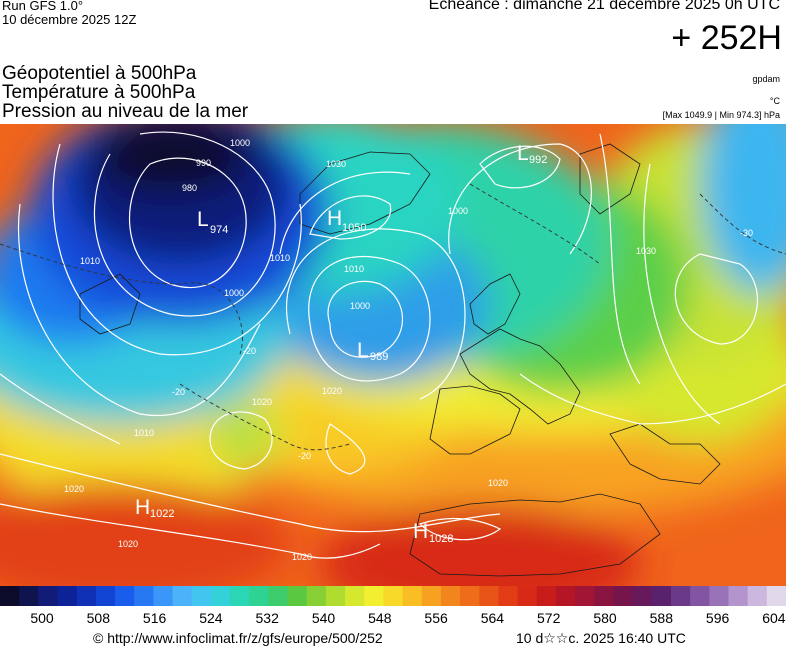 This screenshot has width=786, height=648. I want to click on center-value-h1050: 1050, so click(354, 228).